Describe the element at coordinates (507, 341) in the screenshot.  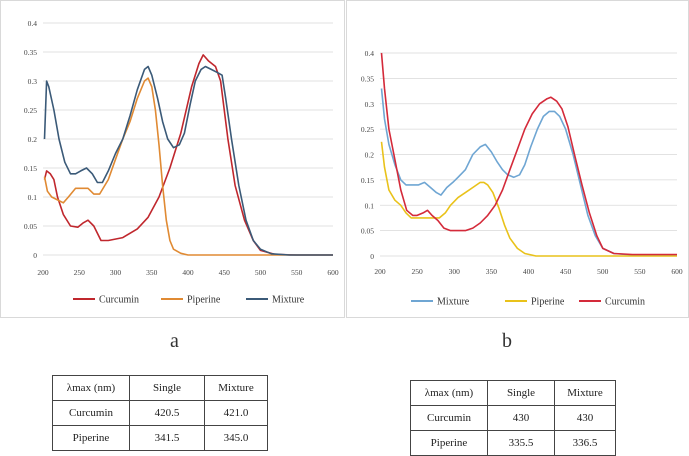
I see `panel-label-b: b` at that location.